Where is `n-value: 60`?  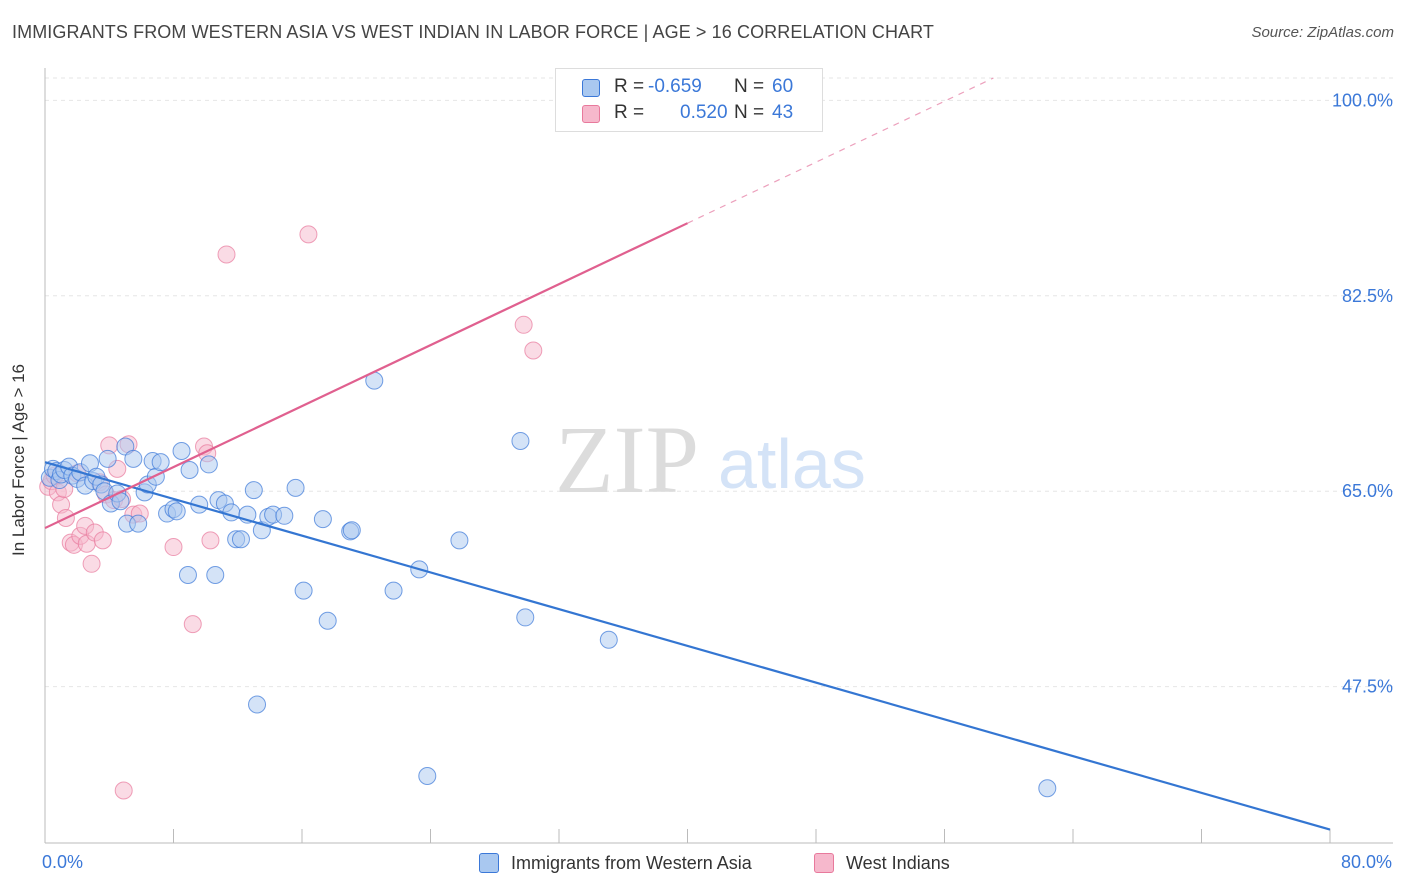 n-value: 60 is located at coordinates (783, 86).